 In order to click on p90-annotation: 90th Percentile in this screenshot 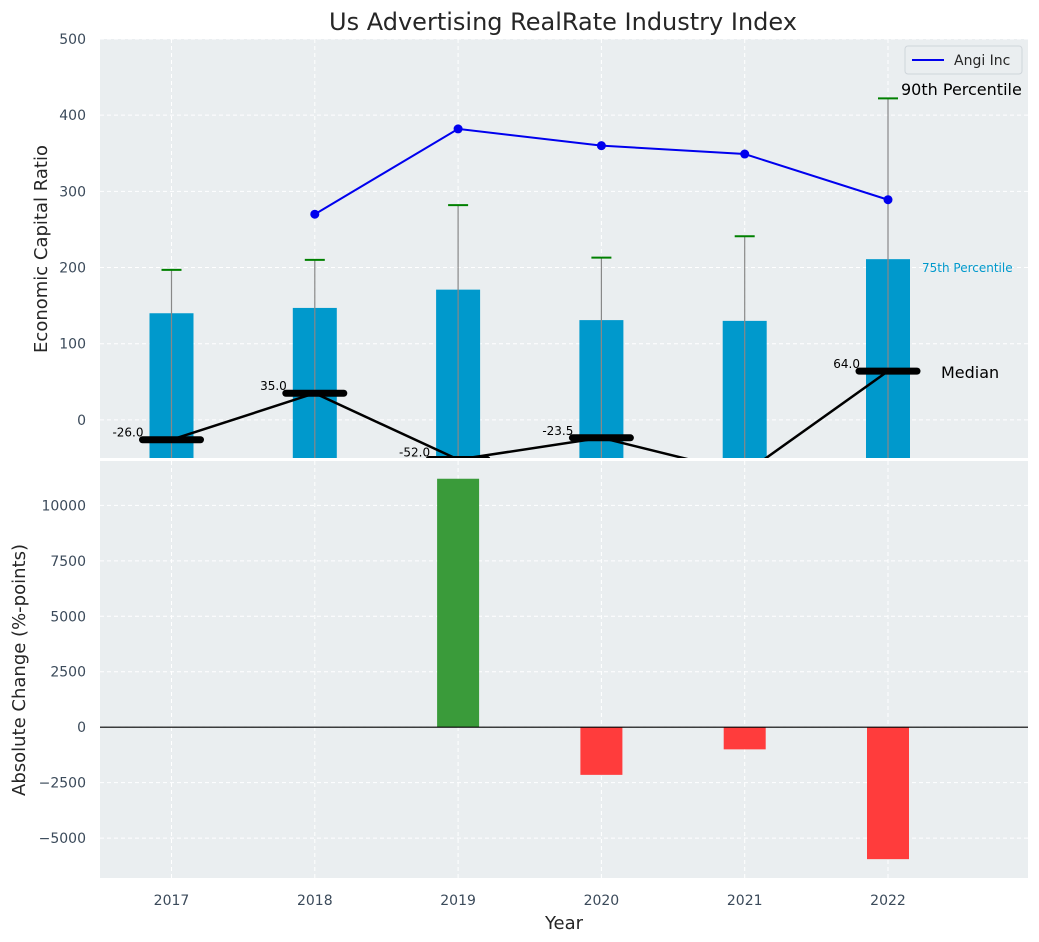, I will do `click(961, 89)`.